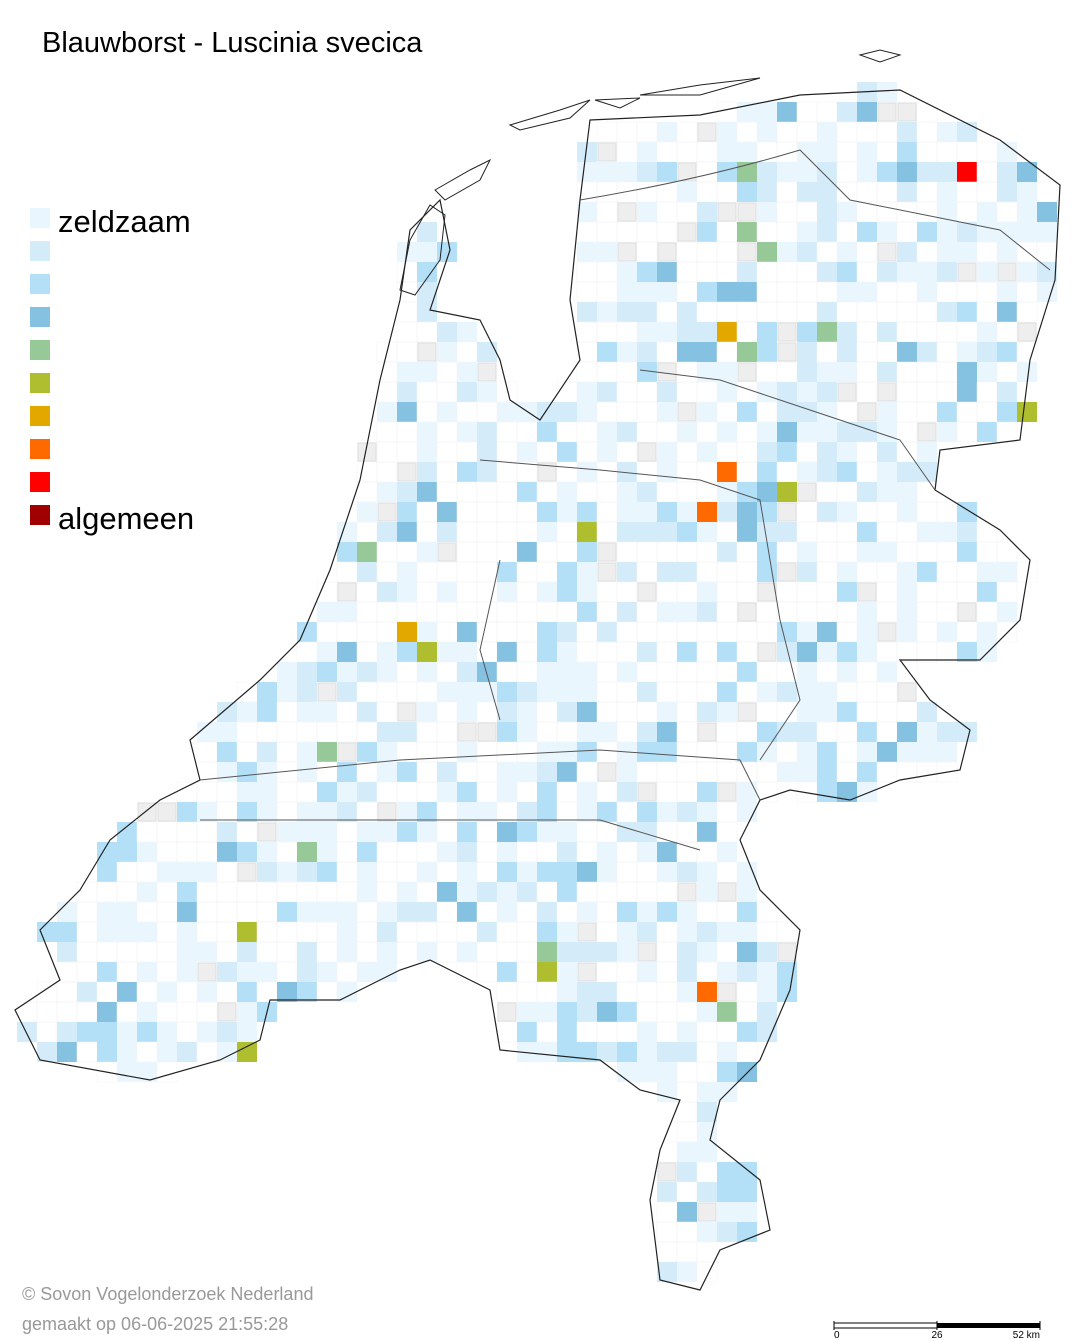 Image resolution: width=1074 pixels, height=1340 pixels. I want to click on map-title: Blauwborst - Luscinia svecica, so click(232, 43).